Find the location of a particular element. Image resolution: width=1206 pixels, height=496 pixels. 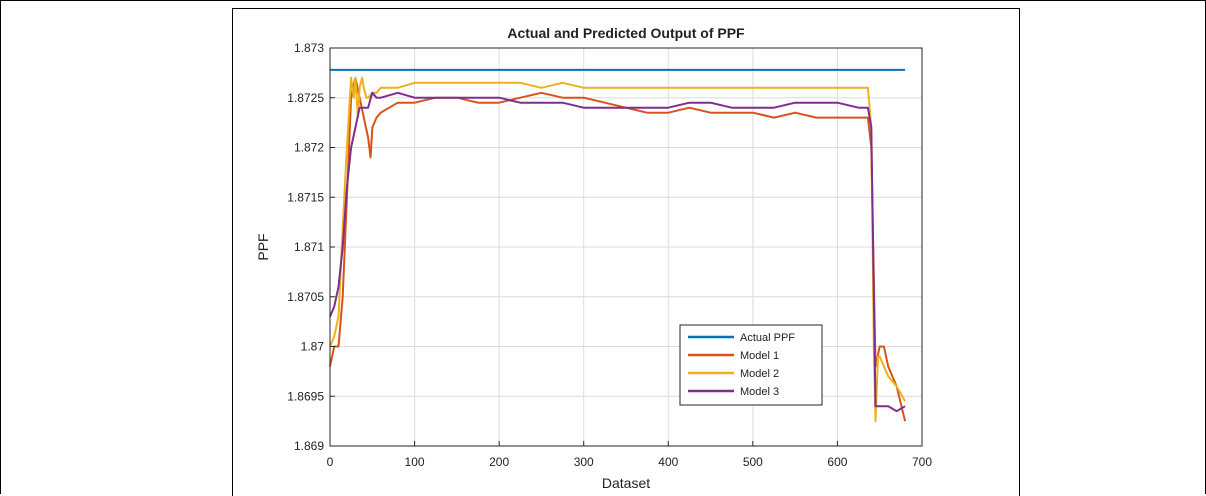

x-tick-label: 400 is located at coordinates (668, 462).